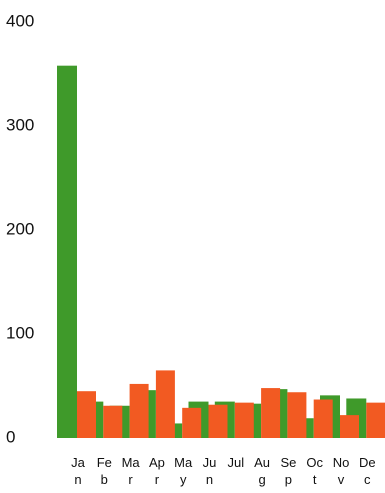  Describe the element at coordinates (209, 471) in the screenshot. I see `x-tick-label: Jun` at that location.